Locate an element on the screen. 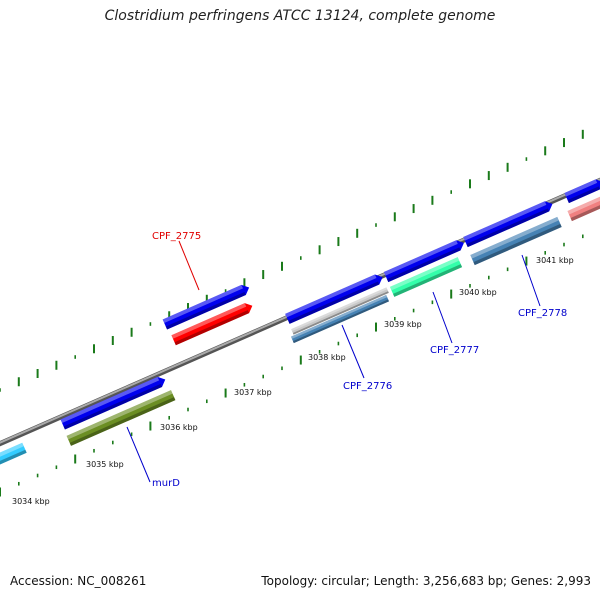  cog-block-olive is located at coordinates (121, 418).